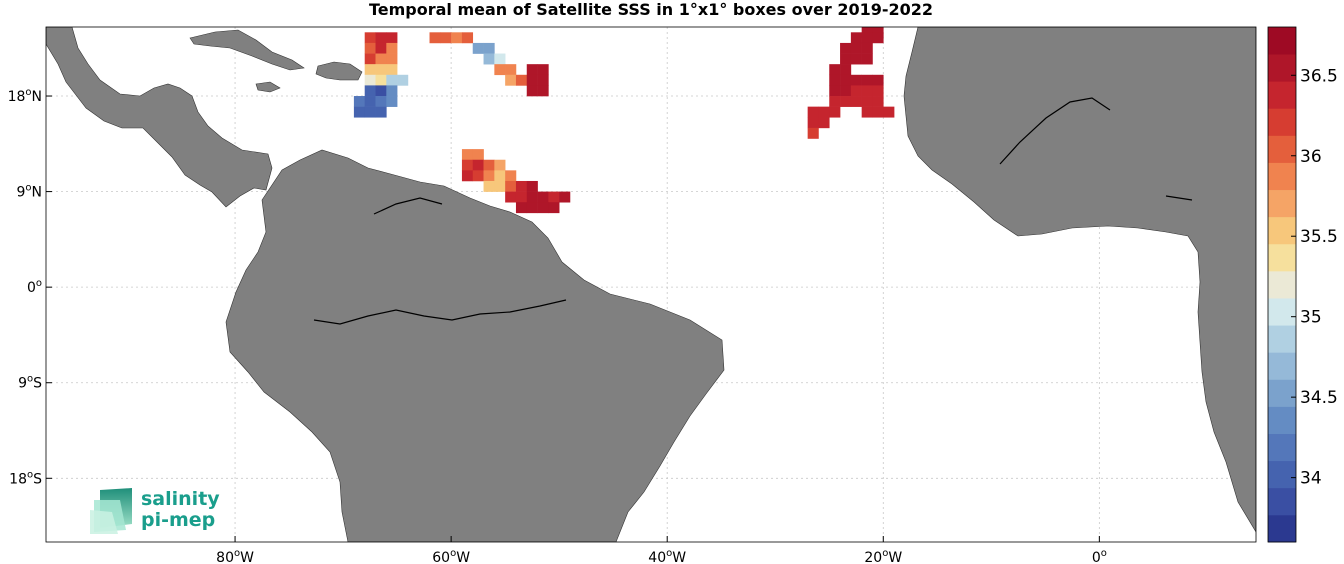  Describe the element at coordinates (178, 520) in the screenshot. I see `logo-text-pi-mep: pi-mep` at that location.